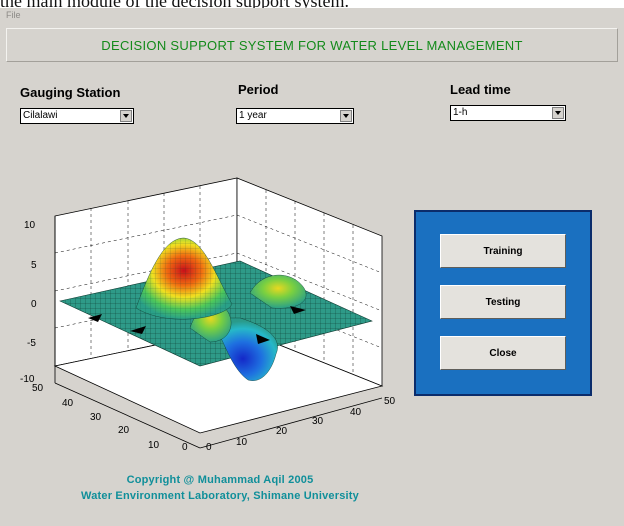 Image resolution: width=624 pixels, height=526 pixels. What do you see at coordinates (508, 113) in the screenshot?
I see `lead-time-select: 1-h` at bounding box center [508, 113].